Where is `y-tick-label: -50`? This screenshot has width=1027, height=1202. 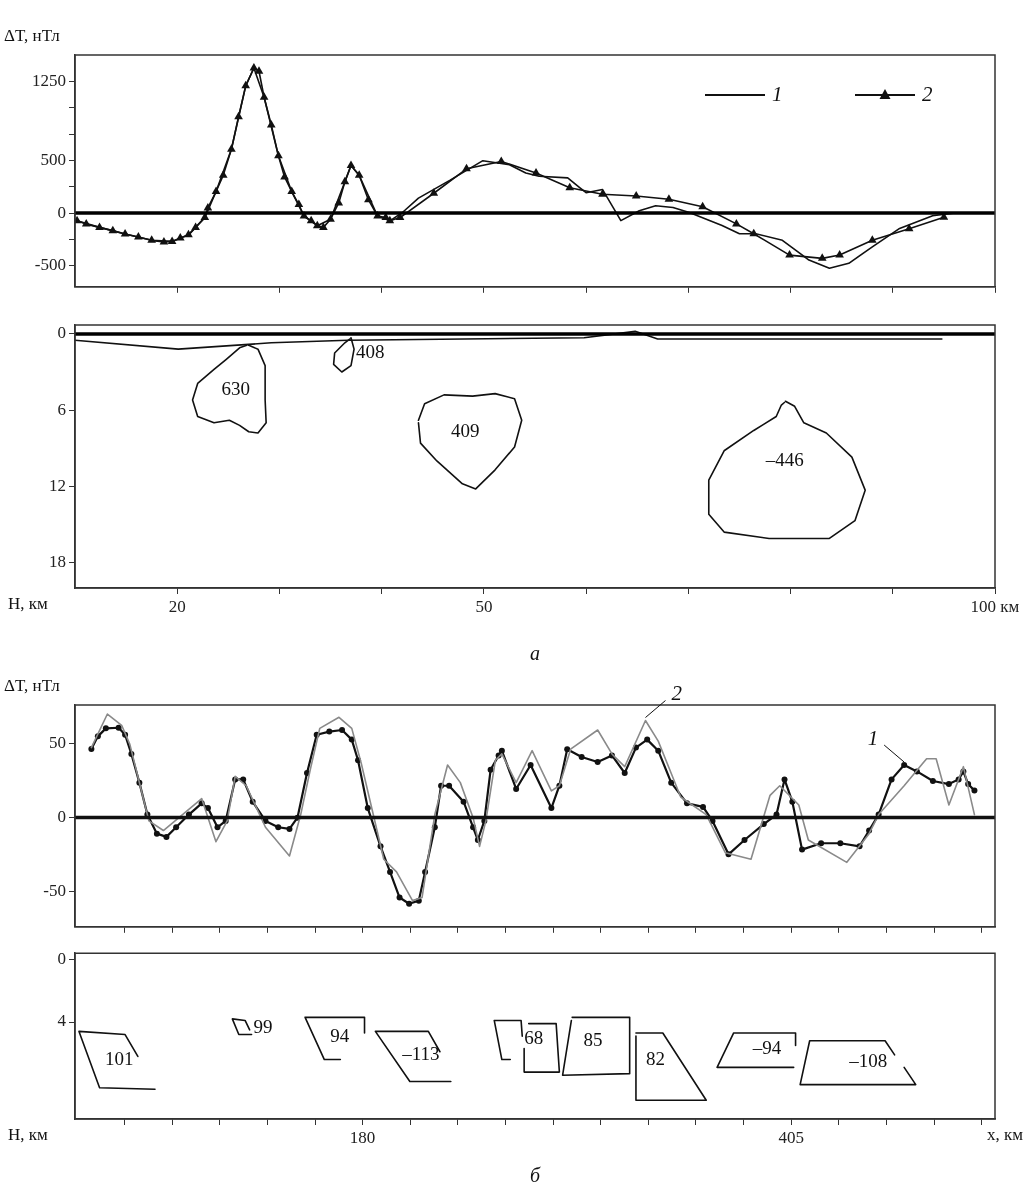 y-tick-label: -50 is located at coordinates (54, 890).